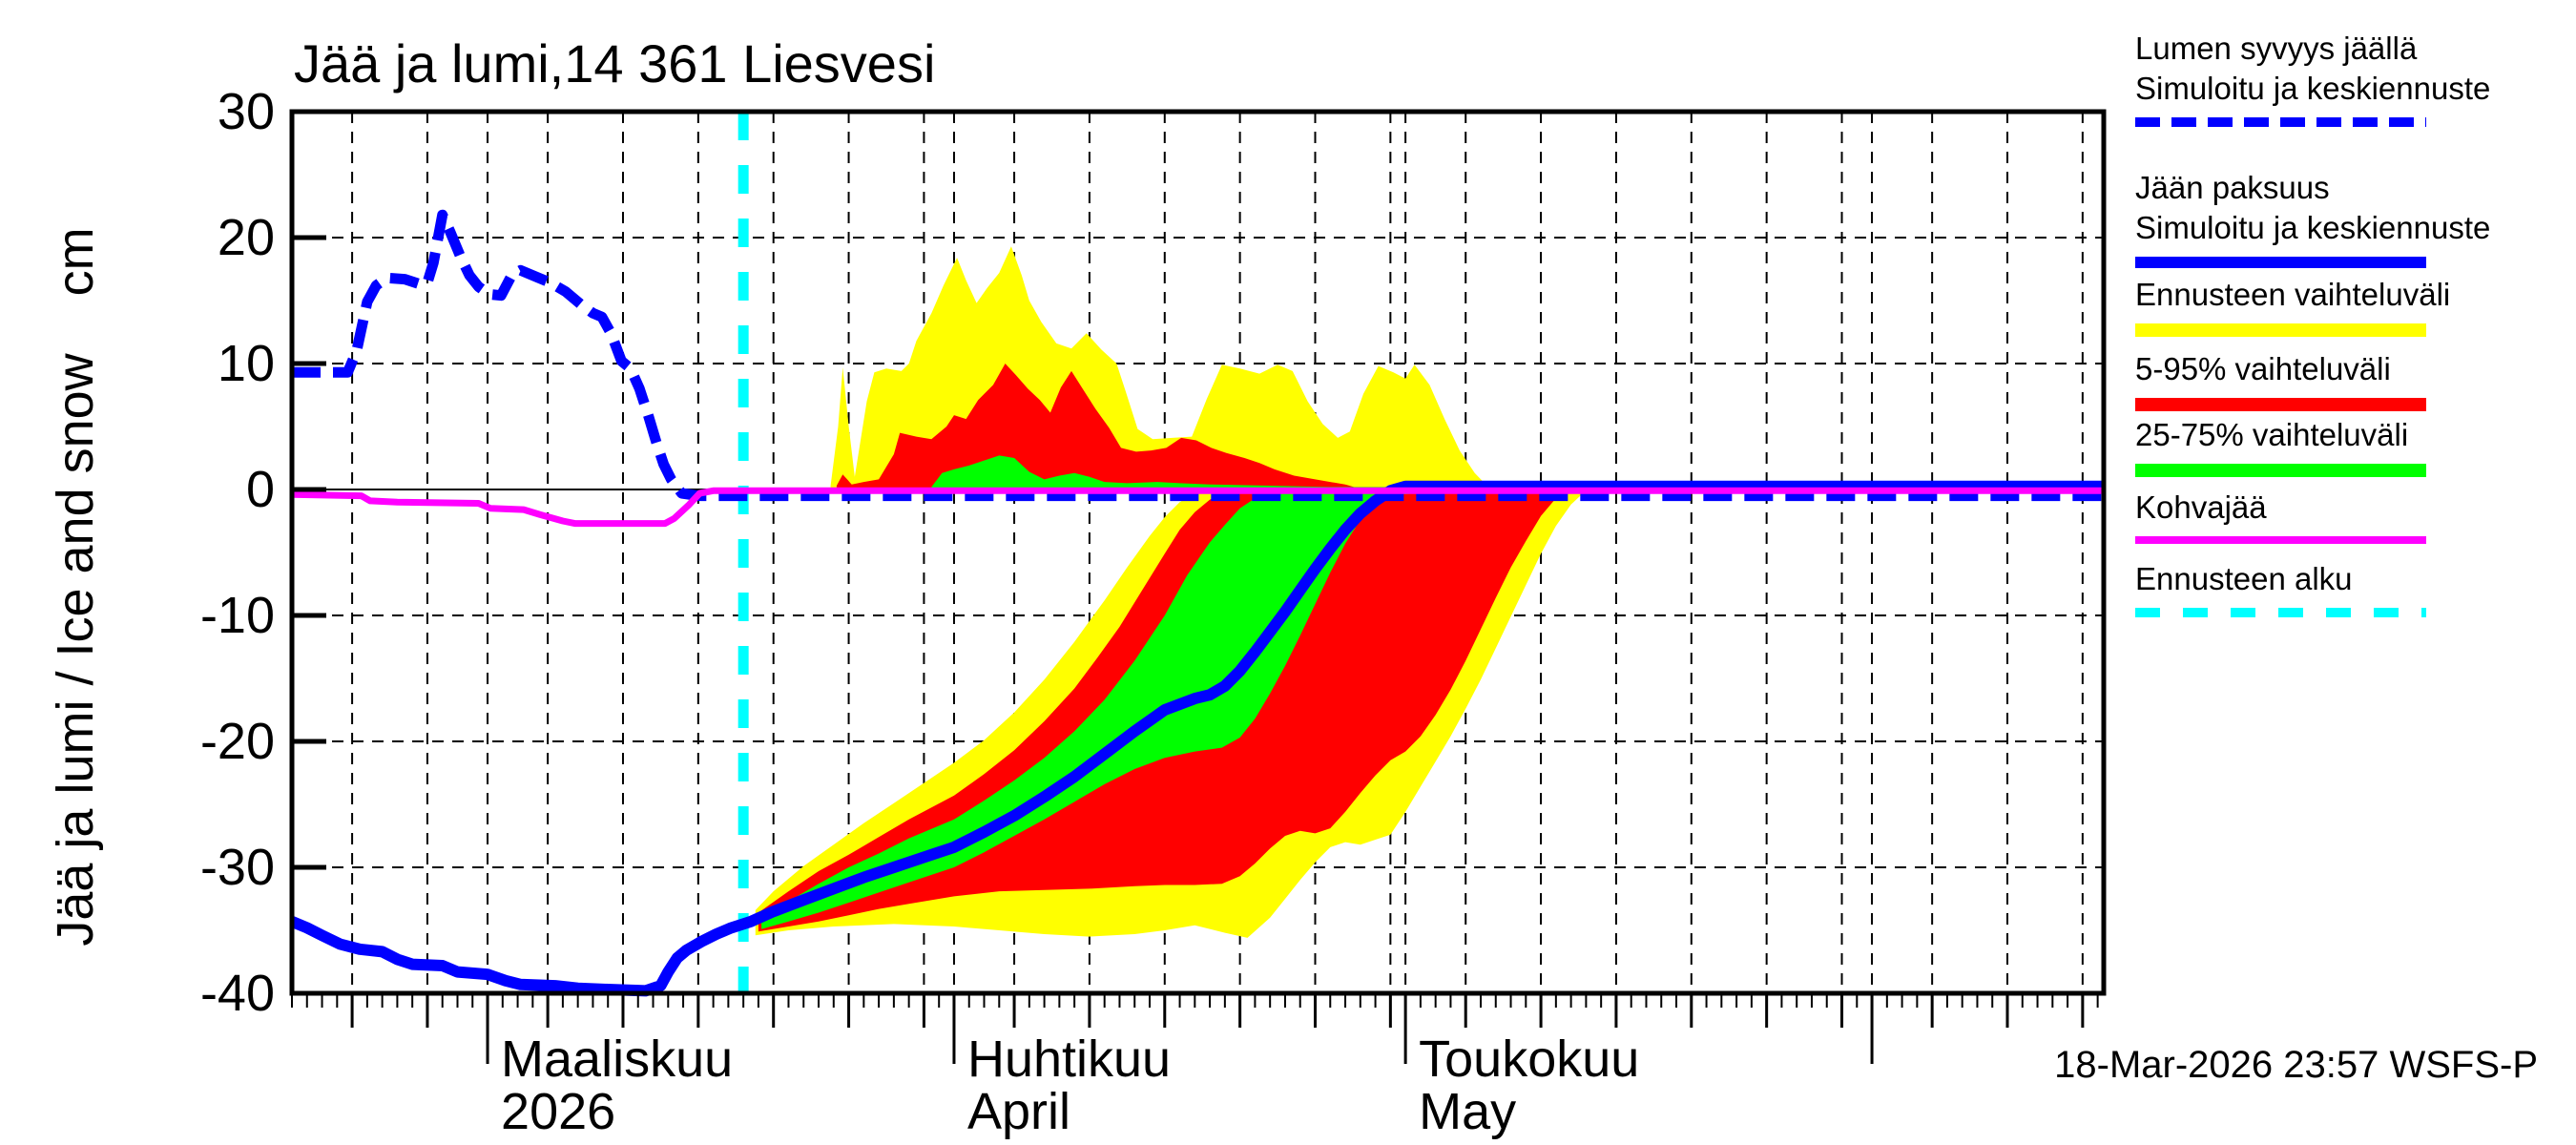 This screenshot has width=2576, height=1145. Describe the element at coordinates (260, 490) in the screenshot. I see `y-tick-label: 0` at that location.